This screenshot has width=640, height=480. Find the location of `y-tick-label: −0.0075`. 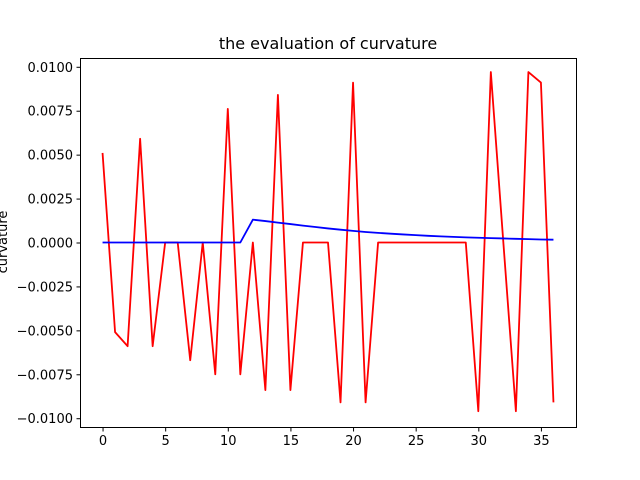

y-tick-label: −0.0075 is located at coordinates (45, 375).